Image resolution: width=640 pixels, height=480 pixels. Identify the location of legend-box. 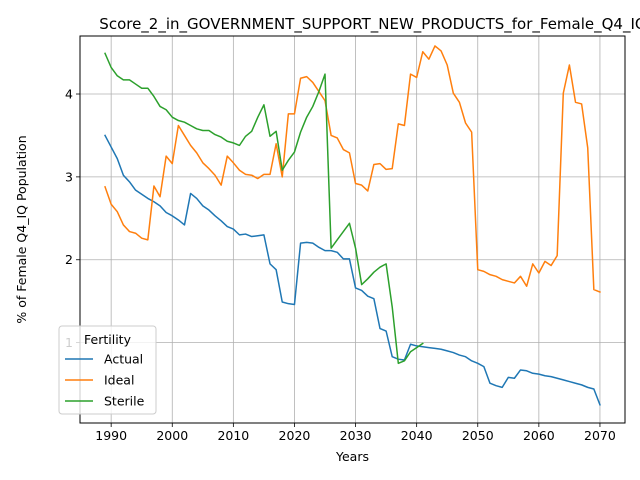
(107, 370).